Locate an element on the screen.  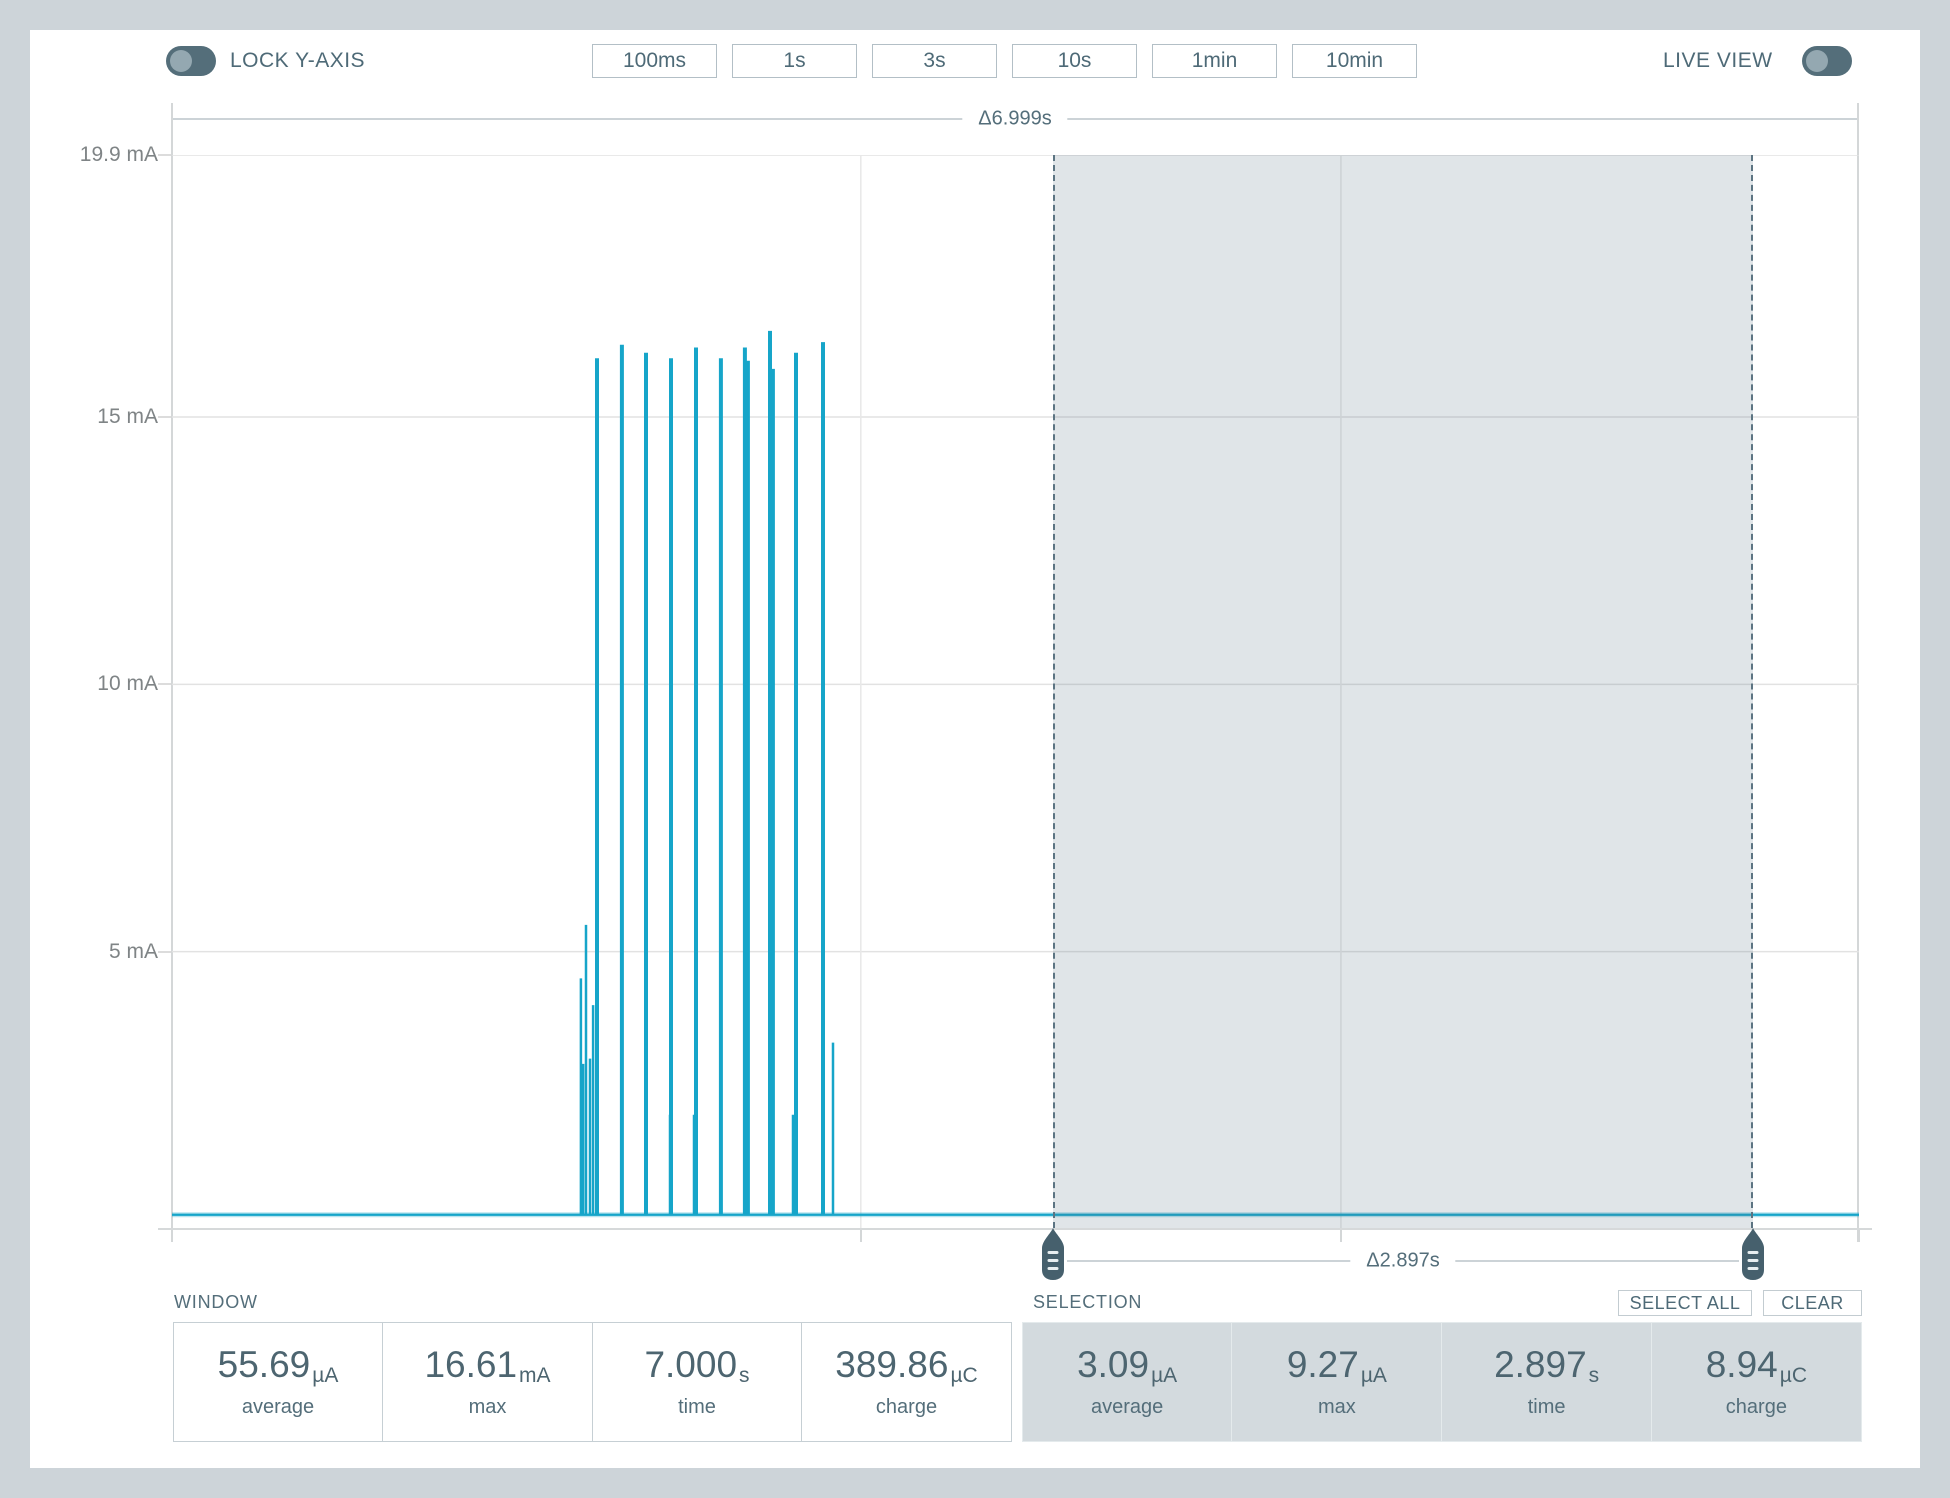
selection-stat-charge: 8.94µC charge is located at coordinates (1756, 1382).